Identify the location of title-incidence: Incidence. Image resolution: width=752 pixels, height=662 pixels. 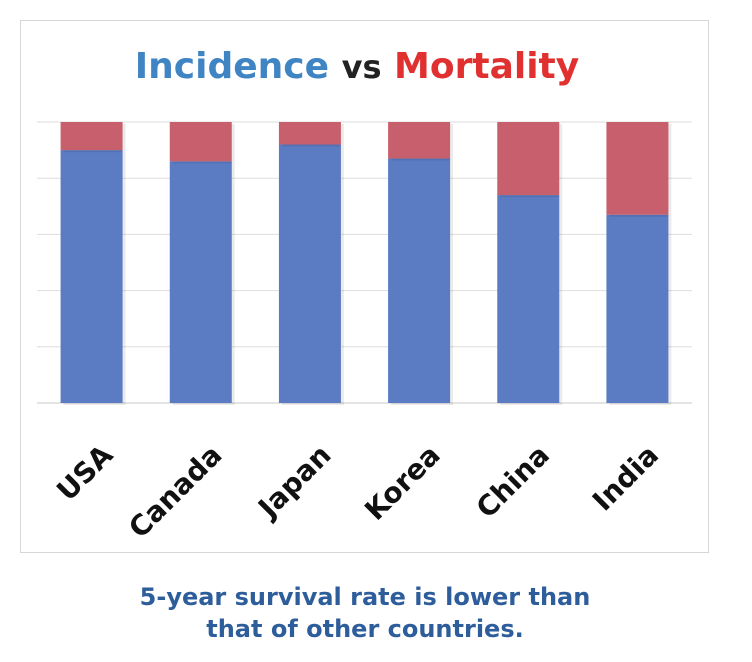
(232, 66).